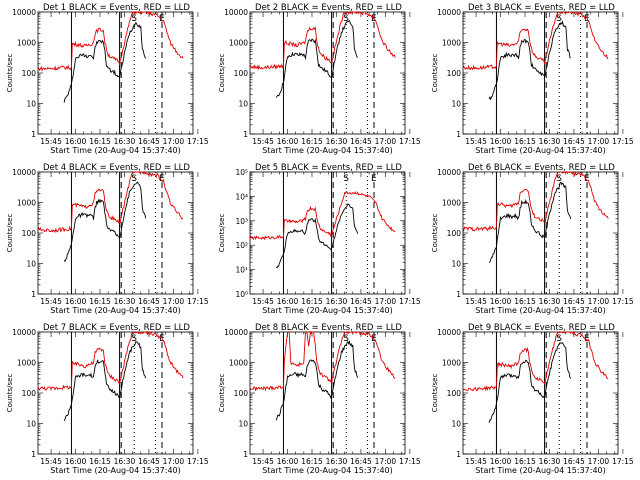 This screenshot has height=480, width=640. What do you see at coordinates (241, 196) in the screenshot?
I see `y-tick-label: 10⁴` at bounding box center [241, 196].